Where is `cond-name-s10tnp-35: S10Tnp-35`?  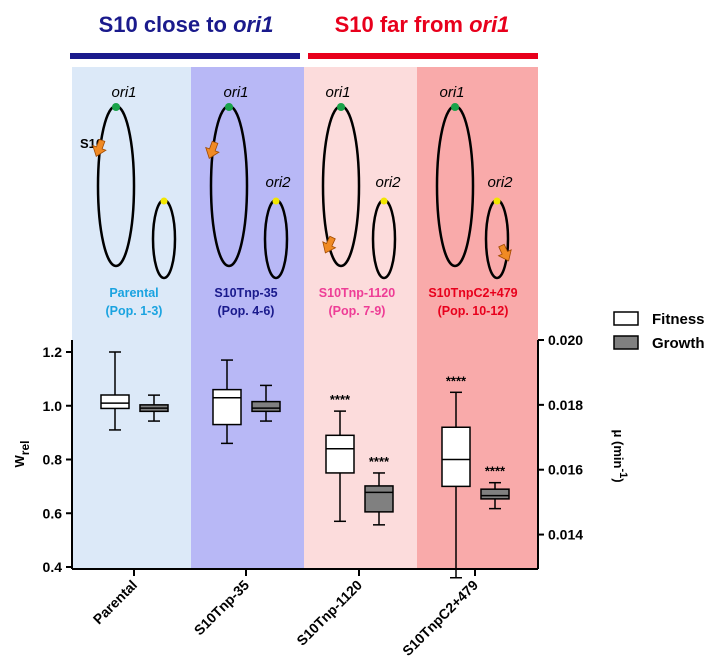
cond-name-s10tnp-35: S10Tnp-35 is located at coordinates (245, 293).